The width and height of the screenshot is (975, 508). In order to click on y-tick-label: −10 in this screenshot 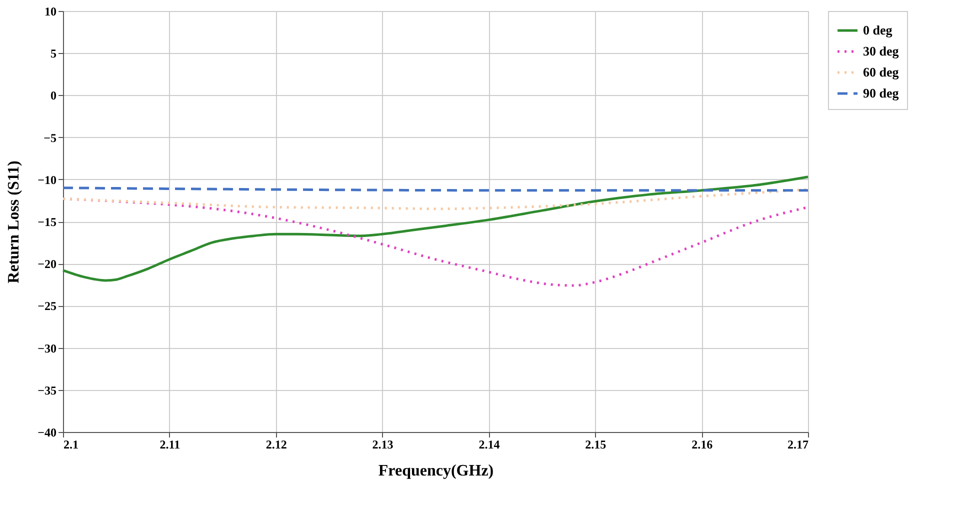, I will do `click(47, 179)`.